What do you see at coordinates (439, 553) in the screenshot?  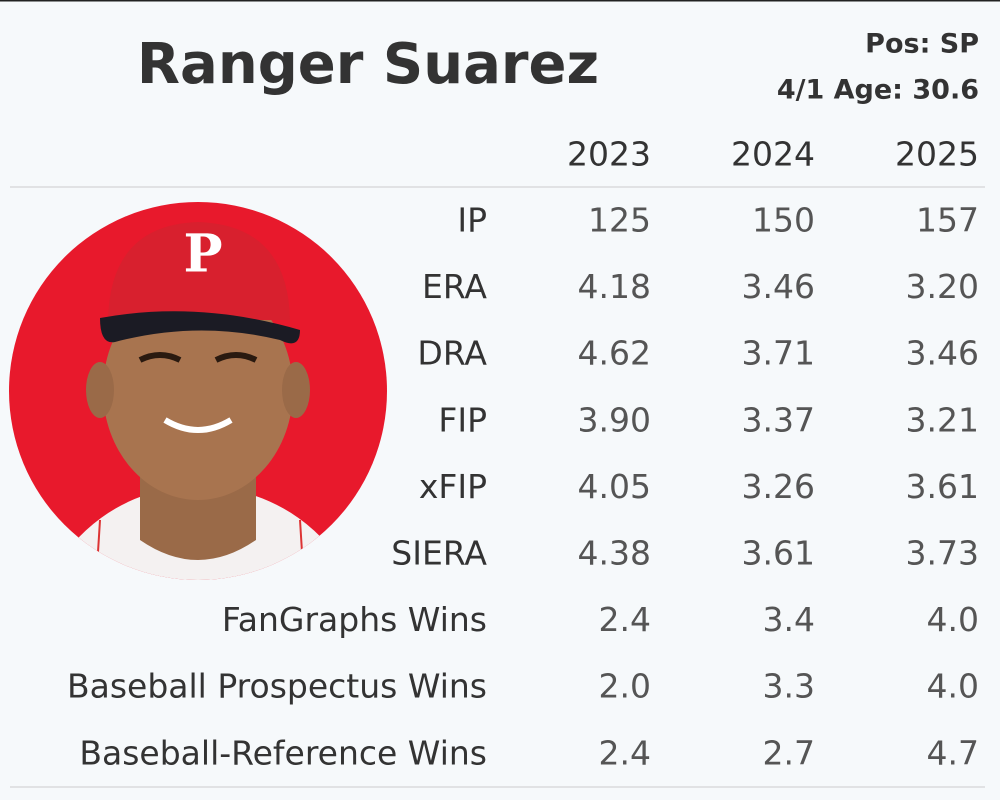 I see `row-label: SIERA` at bounding box center [439, 553].